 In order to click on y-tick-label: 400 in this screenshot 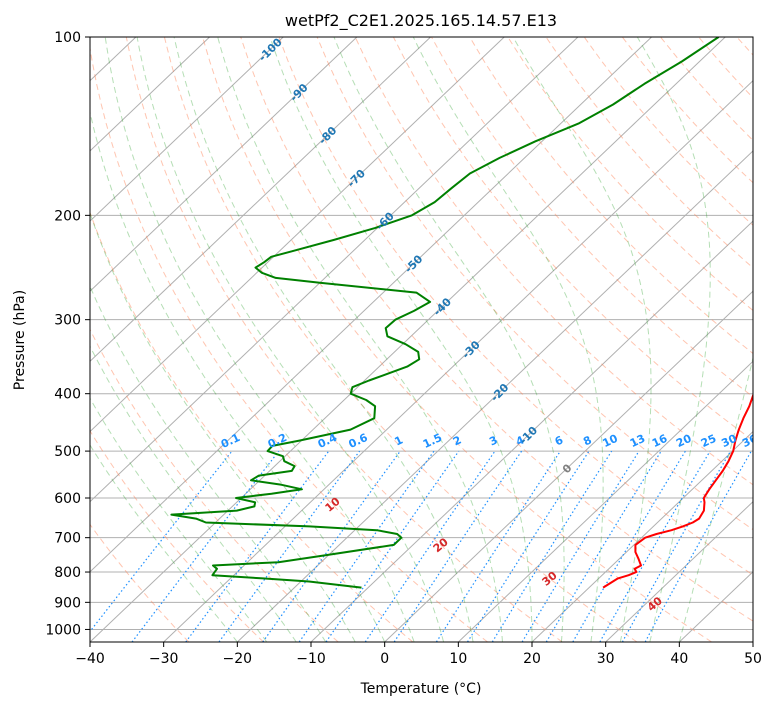, I will do `click(67, 395)`.